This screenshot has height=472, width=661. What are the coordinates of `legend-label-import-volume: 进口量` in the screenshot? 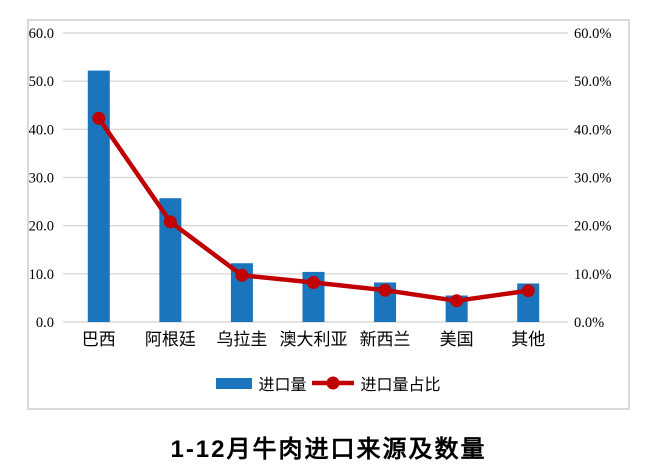 It's located at (282, 385).